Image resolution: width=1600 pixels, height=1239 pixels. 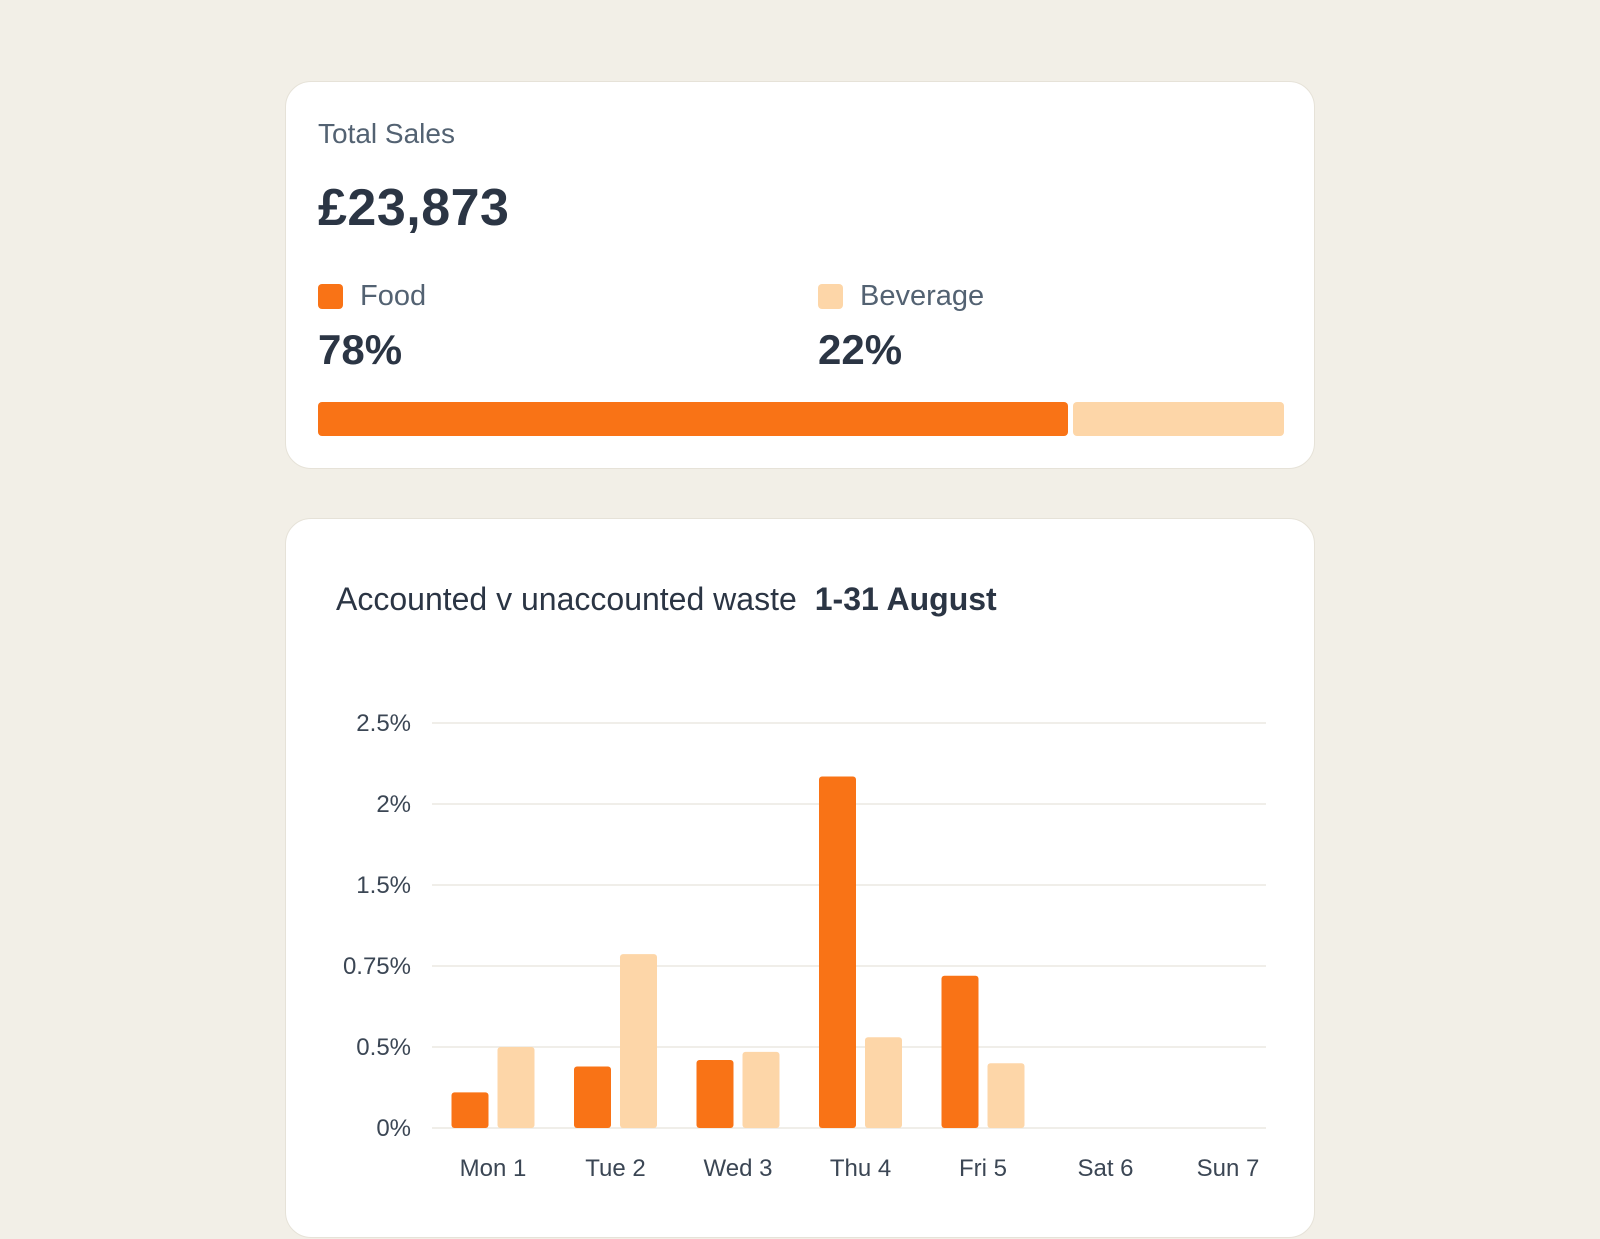 I want to click on y-tick-label: 2%, so click(x=393, y=804).